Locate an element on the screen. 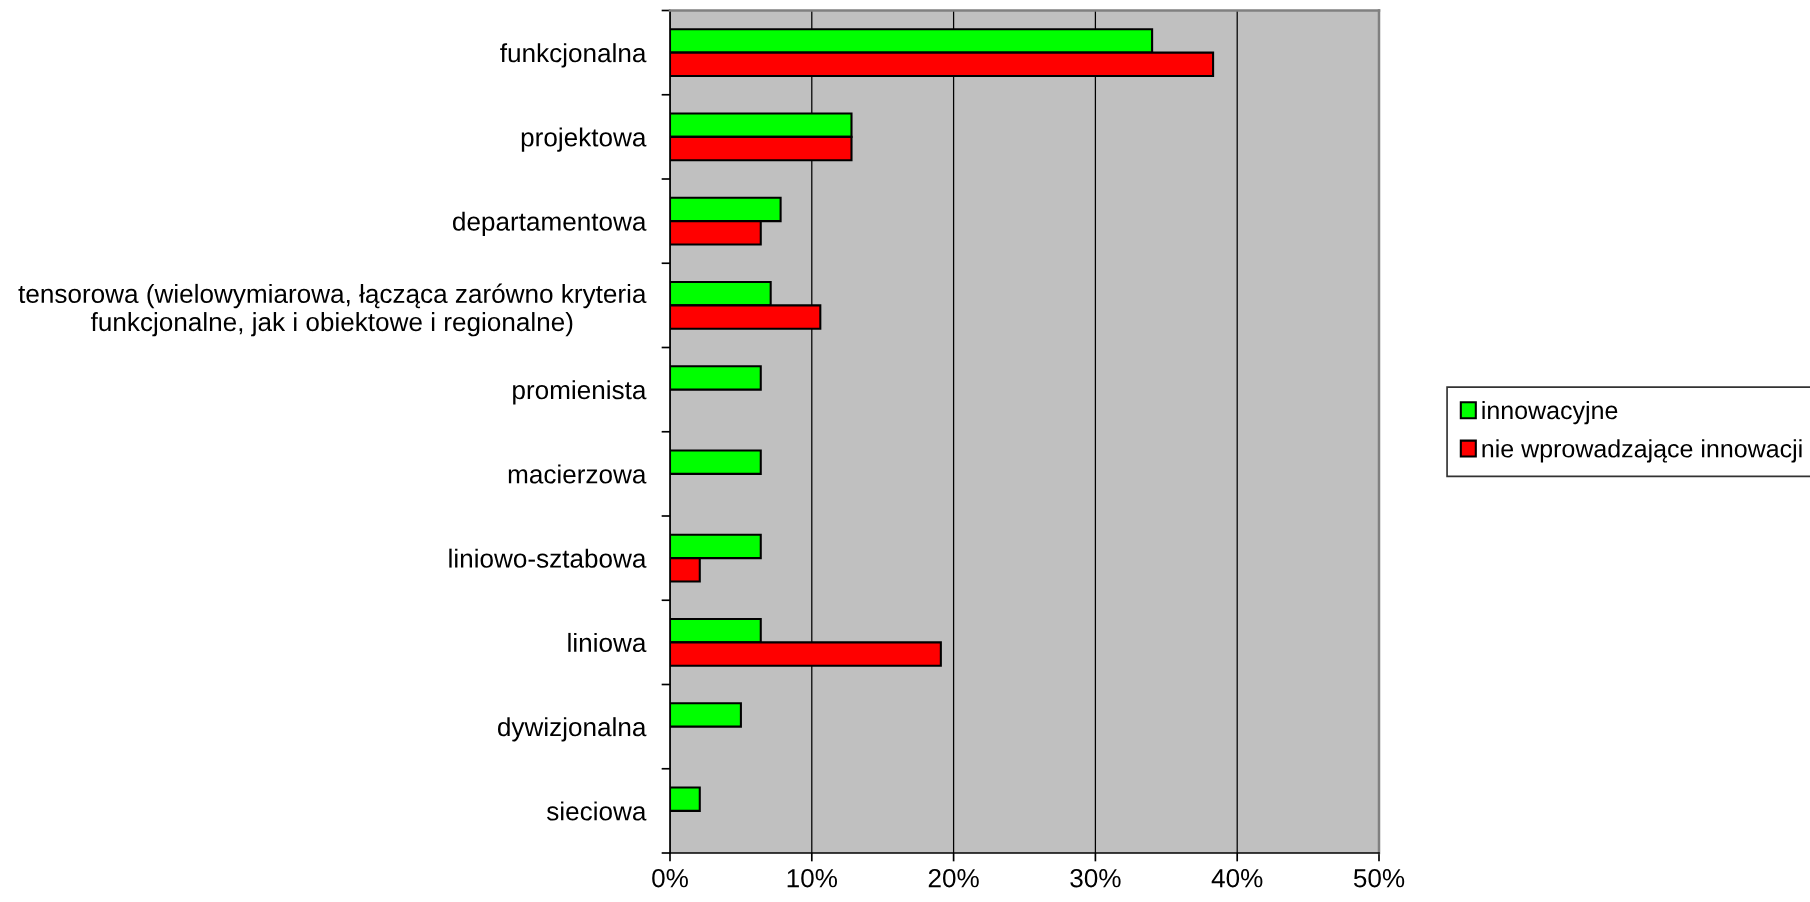 This screenshot has height=902, width=1810. y-tick-label: tensorowa (wielowymiarowa, łącząca zarówno kryteria funkcjonalne, jak i obiektowe i regionalne) is located at coordinates (332, 310).